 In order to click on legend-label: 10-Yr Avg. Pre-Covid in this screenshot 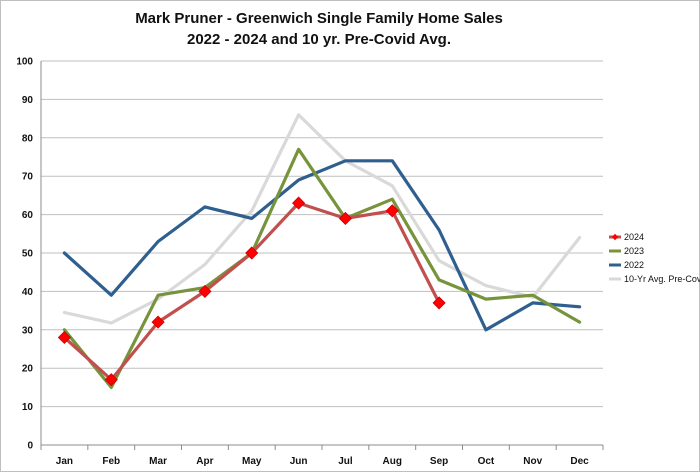, I will do `click(662, 279)`.